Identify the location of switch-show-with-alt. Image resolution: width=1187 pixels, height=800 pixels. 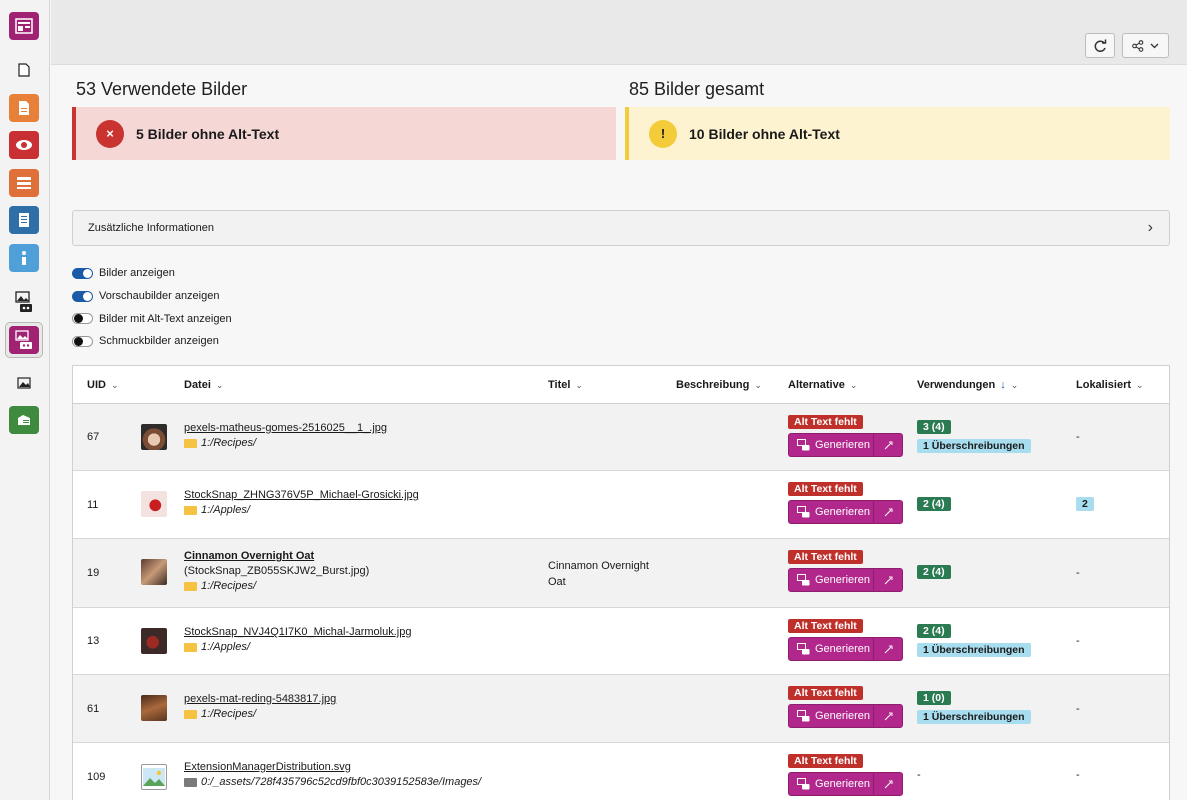
(82, 319).